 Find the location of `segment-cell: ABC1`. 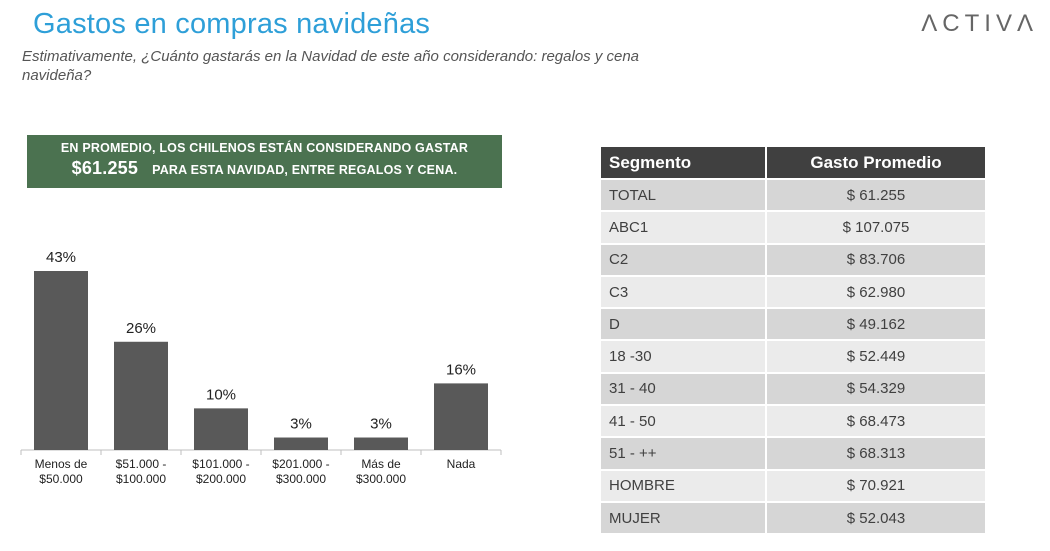

segment-cell: ABC1 is located at coordinates (684, 228).